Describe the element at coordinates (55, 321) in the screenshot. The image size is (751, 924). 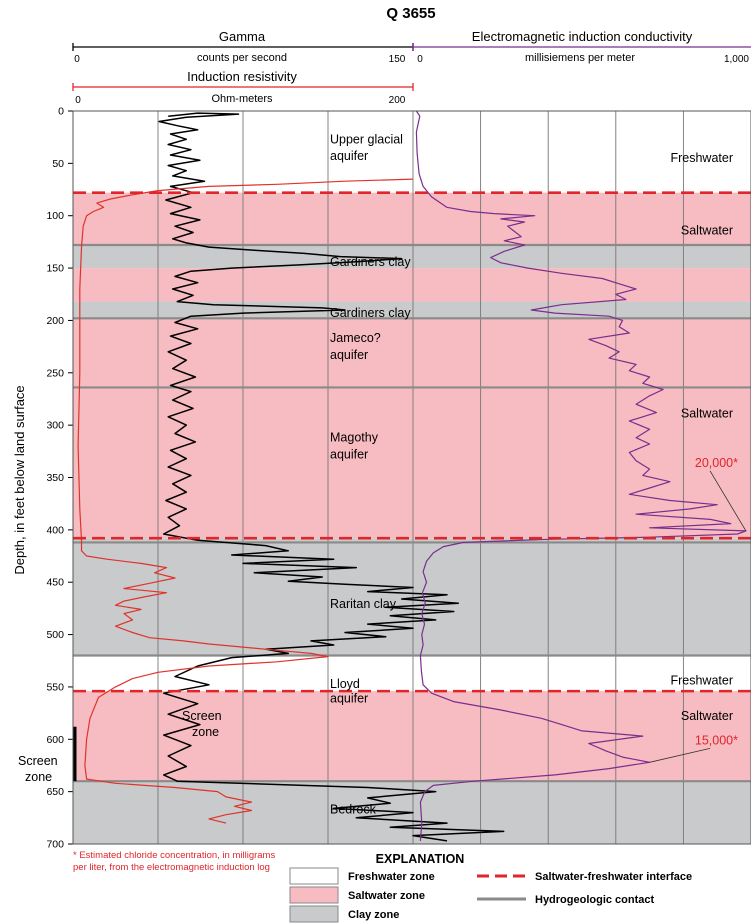
I see `depth-tick-label-200: 200` at that location.